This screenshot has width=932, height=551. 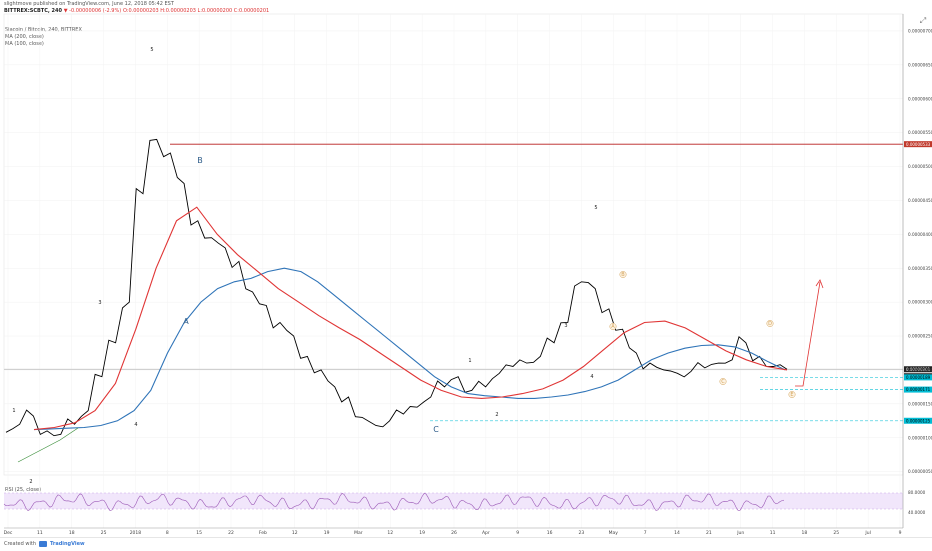 I want to click on price-change: ▼ -0.00000006 (-2.9%), so click(x=92, y=11).